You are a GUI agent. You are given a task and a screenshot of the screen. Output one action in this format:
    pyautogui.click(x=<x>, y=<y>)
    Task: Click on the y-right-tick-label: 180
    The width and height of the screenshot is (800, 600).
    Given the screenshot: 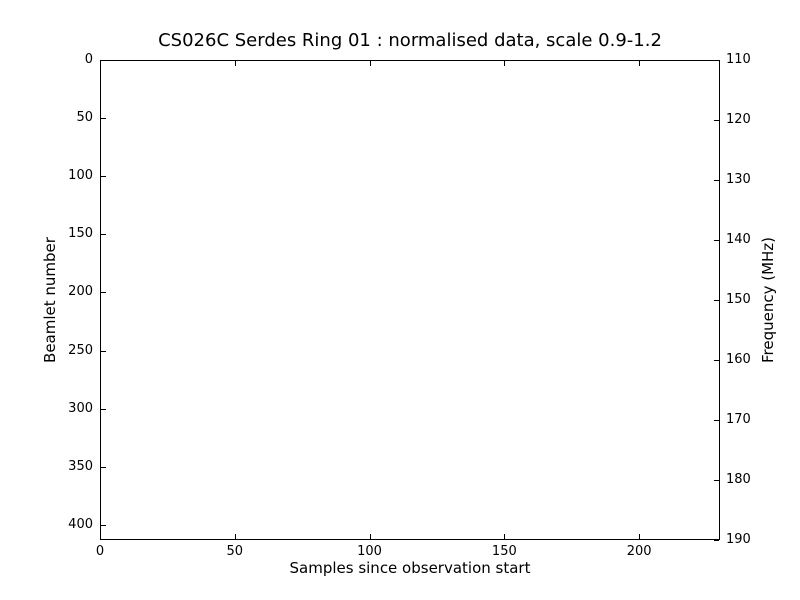 What is the action you would take?
    pyautogui.click(x=738, y=479)
    